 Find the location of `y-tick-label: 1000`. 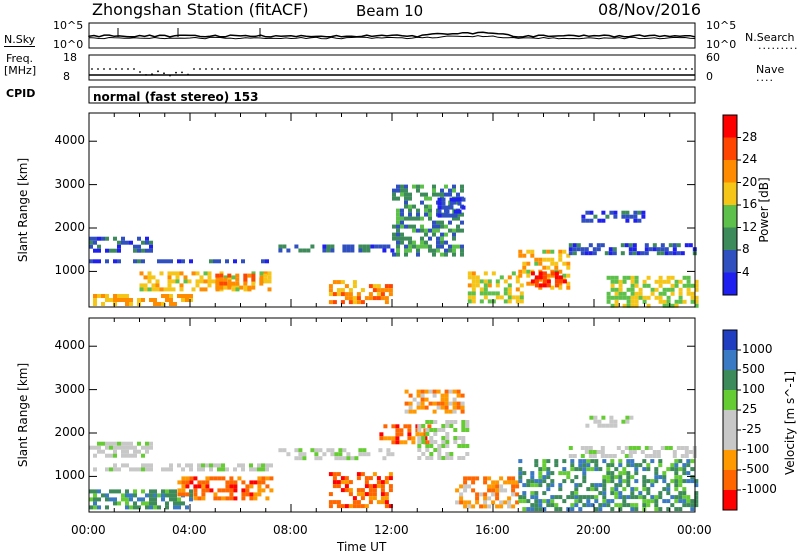

y-tick-label: 1000 is located at coordinates (69, 270).